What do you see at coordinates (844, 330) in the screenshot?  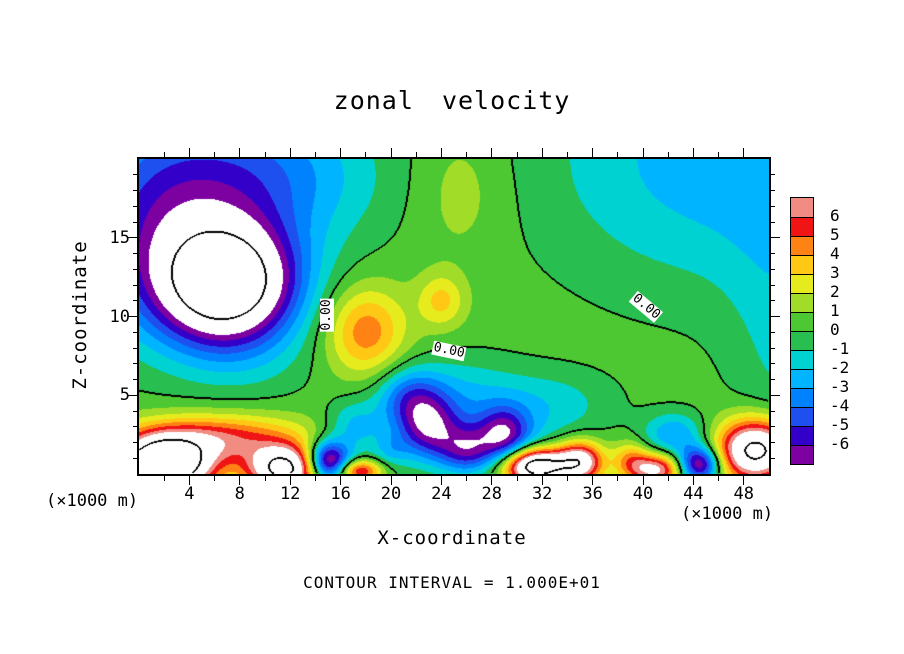 I see `colorbar-labels: 6 5 4 3 2 1 0 -1 -2 -3 -4 -5 -6` at bounding box center [844, 330].